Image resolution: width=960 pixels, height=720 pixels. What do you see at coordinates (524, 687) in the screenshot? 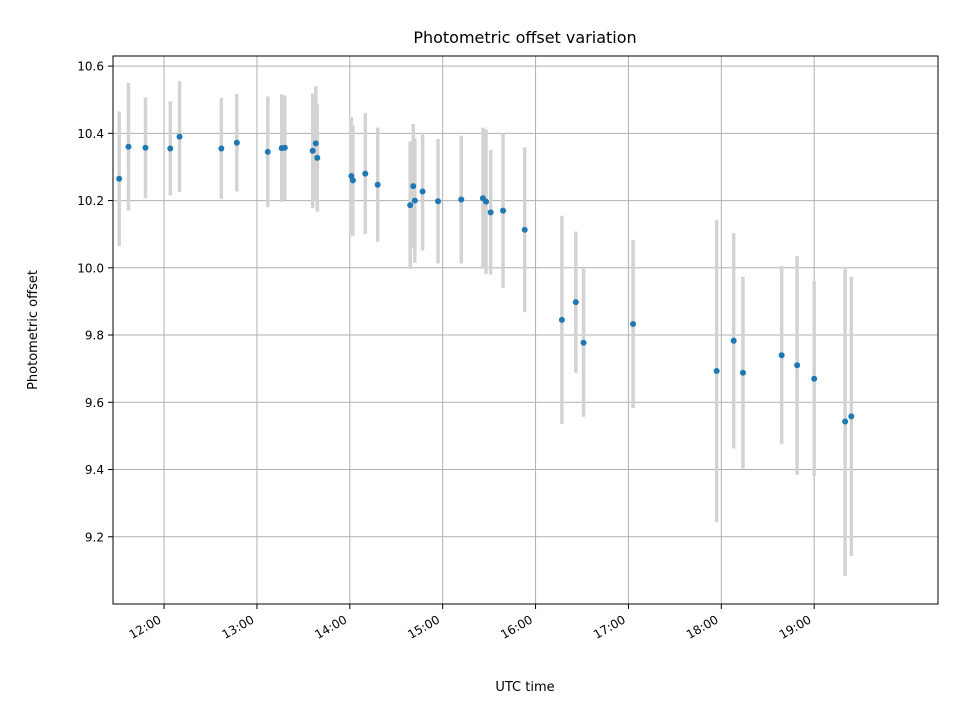
I see `x-axis-label: UTC time` at bounding box center [524, 687].